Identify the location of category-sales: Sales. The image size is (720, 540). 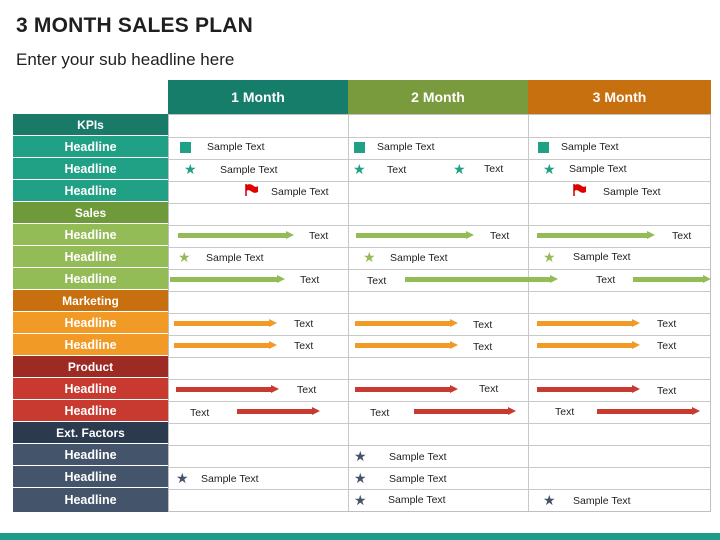
(90, 213).